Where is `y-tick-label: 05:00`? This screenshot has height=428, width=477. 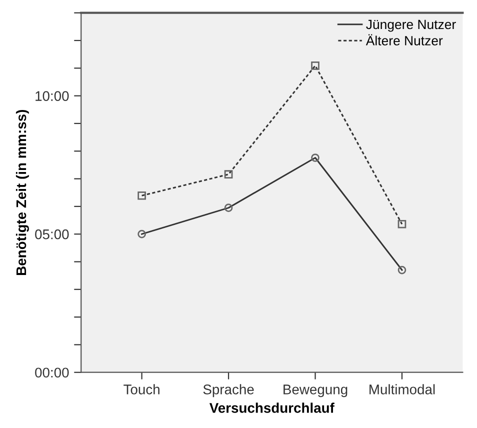 y-tick-label: 05:00 is located at coordinates (52, 234).